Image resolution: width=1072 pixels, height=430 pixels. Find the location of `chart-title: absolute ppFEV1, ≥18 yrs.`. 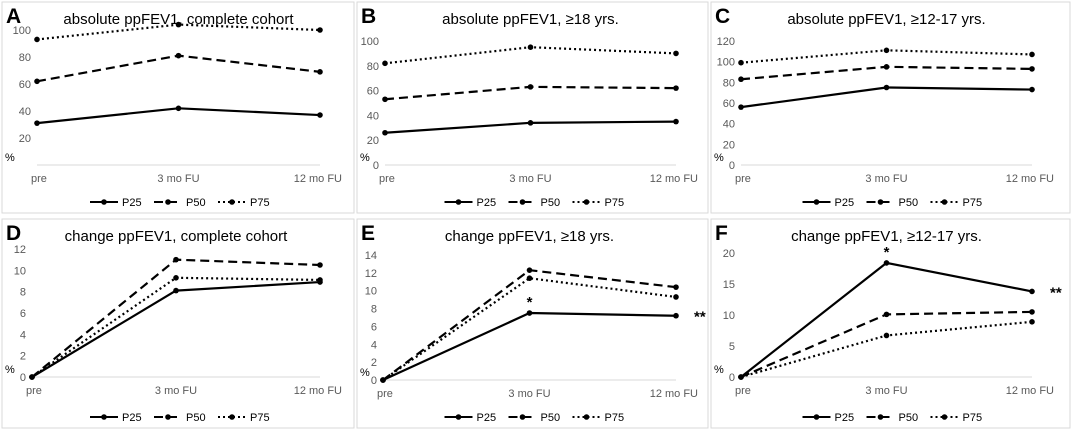

chart-title: absolute ppFEV1, ≥18 yrs. is located at coordinates (530, 19).